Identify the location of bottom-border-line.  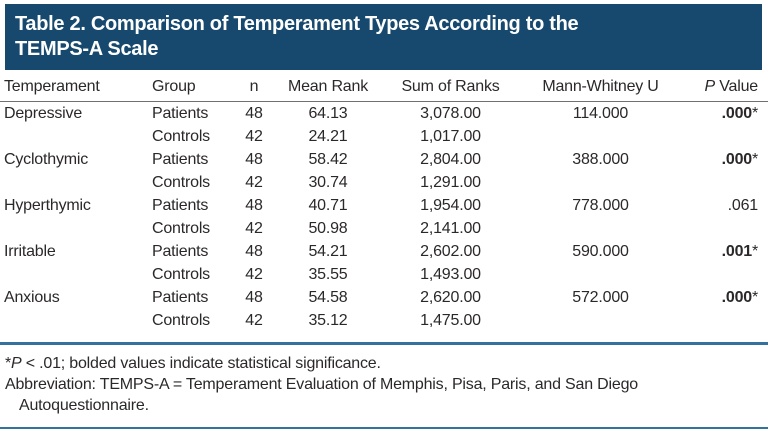
(384, 427).